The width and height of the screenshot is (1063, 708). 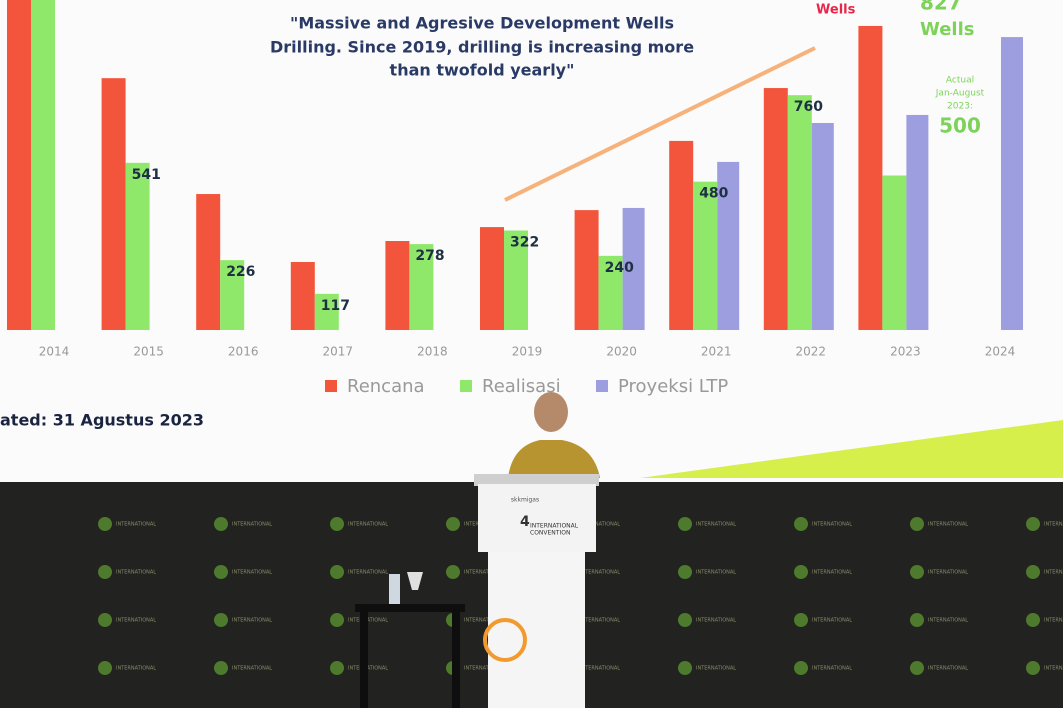 What do you see at coordinates (960, 126) in the screenshot?
I see `data-label: 500` at bounding box center [960, 126].